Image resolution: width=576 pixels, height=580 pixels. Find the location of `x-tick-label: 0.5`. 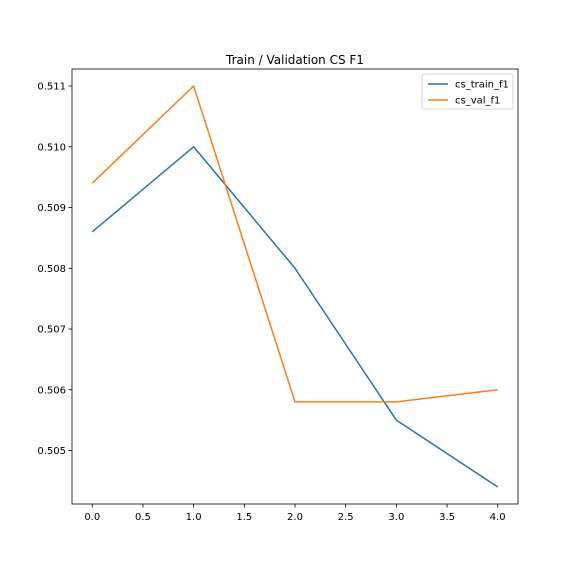

x-tick-label: 0.5 is located at coordinates (143, 517).